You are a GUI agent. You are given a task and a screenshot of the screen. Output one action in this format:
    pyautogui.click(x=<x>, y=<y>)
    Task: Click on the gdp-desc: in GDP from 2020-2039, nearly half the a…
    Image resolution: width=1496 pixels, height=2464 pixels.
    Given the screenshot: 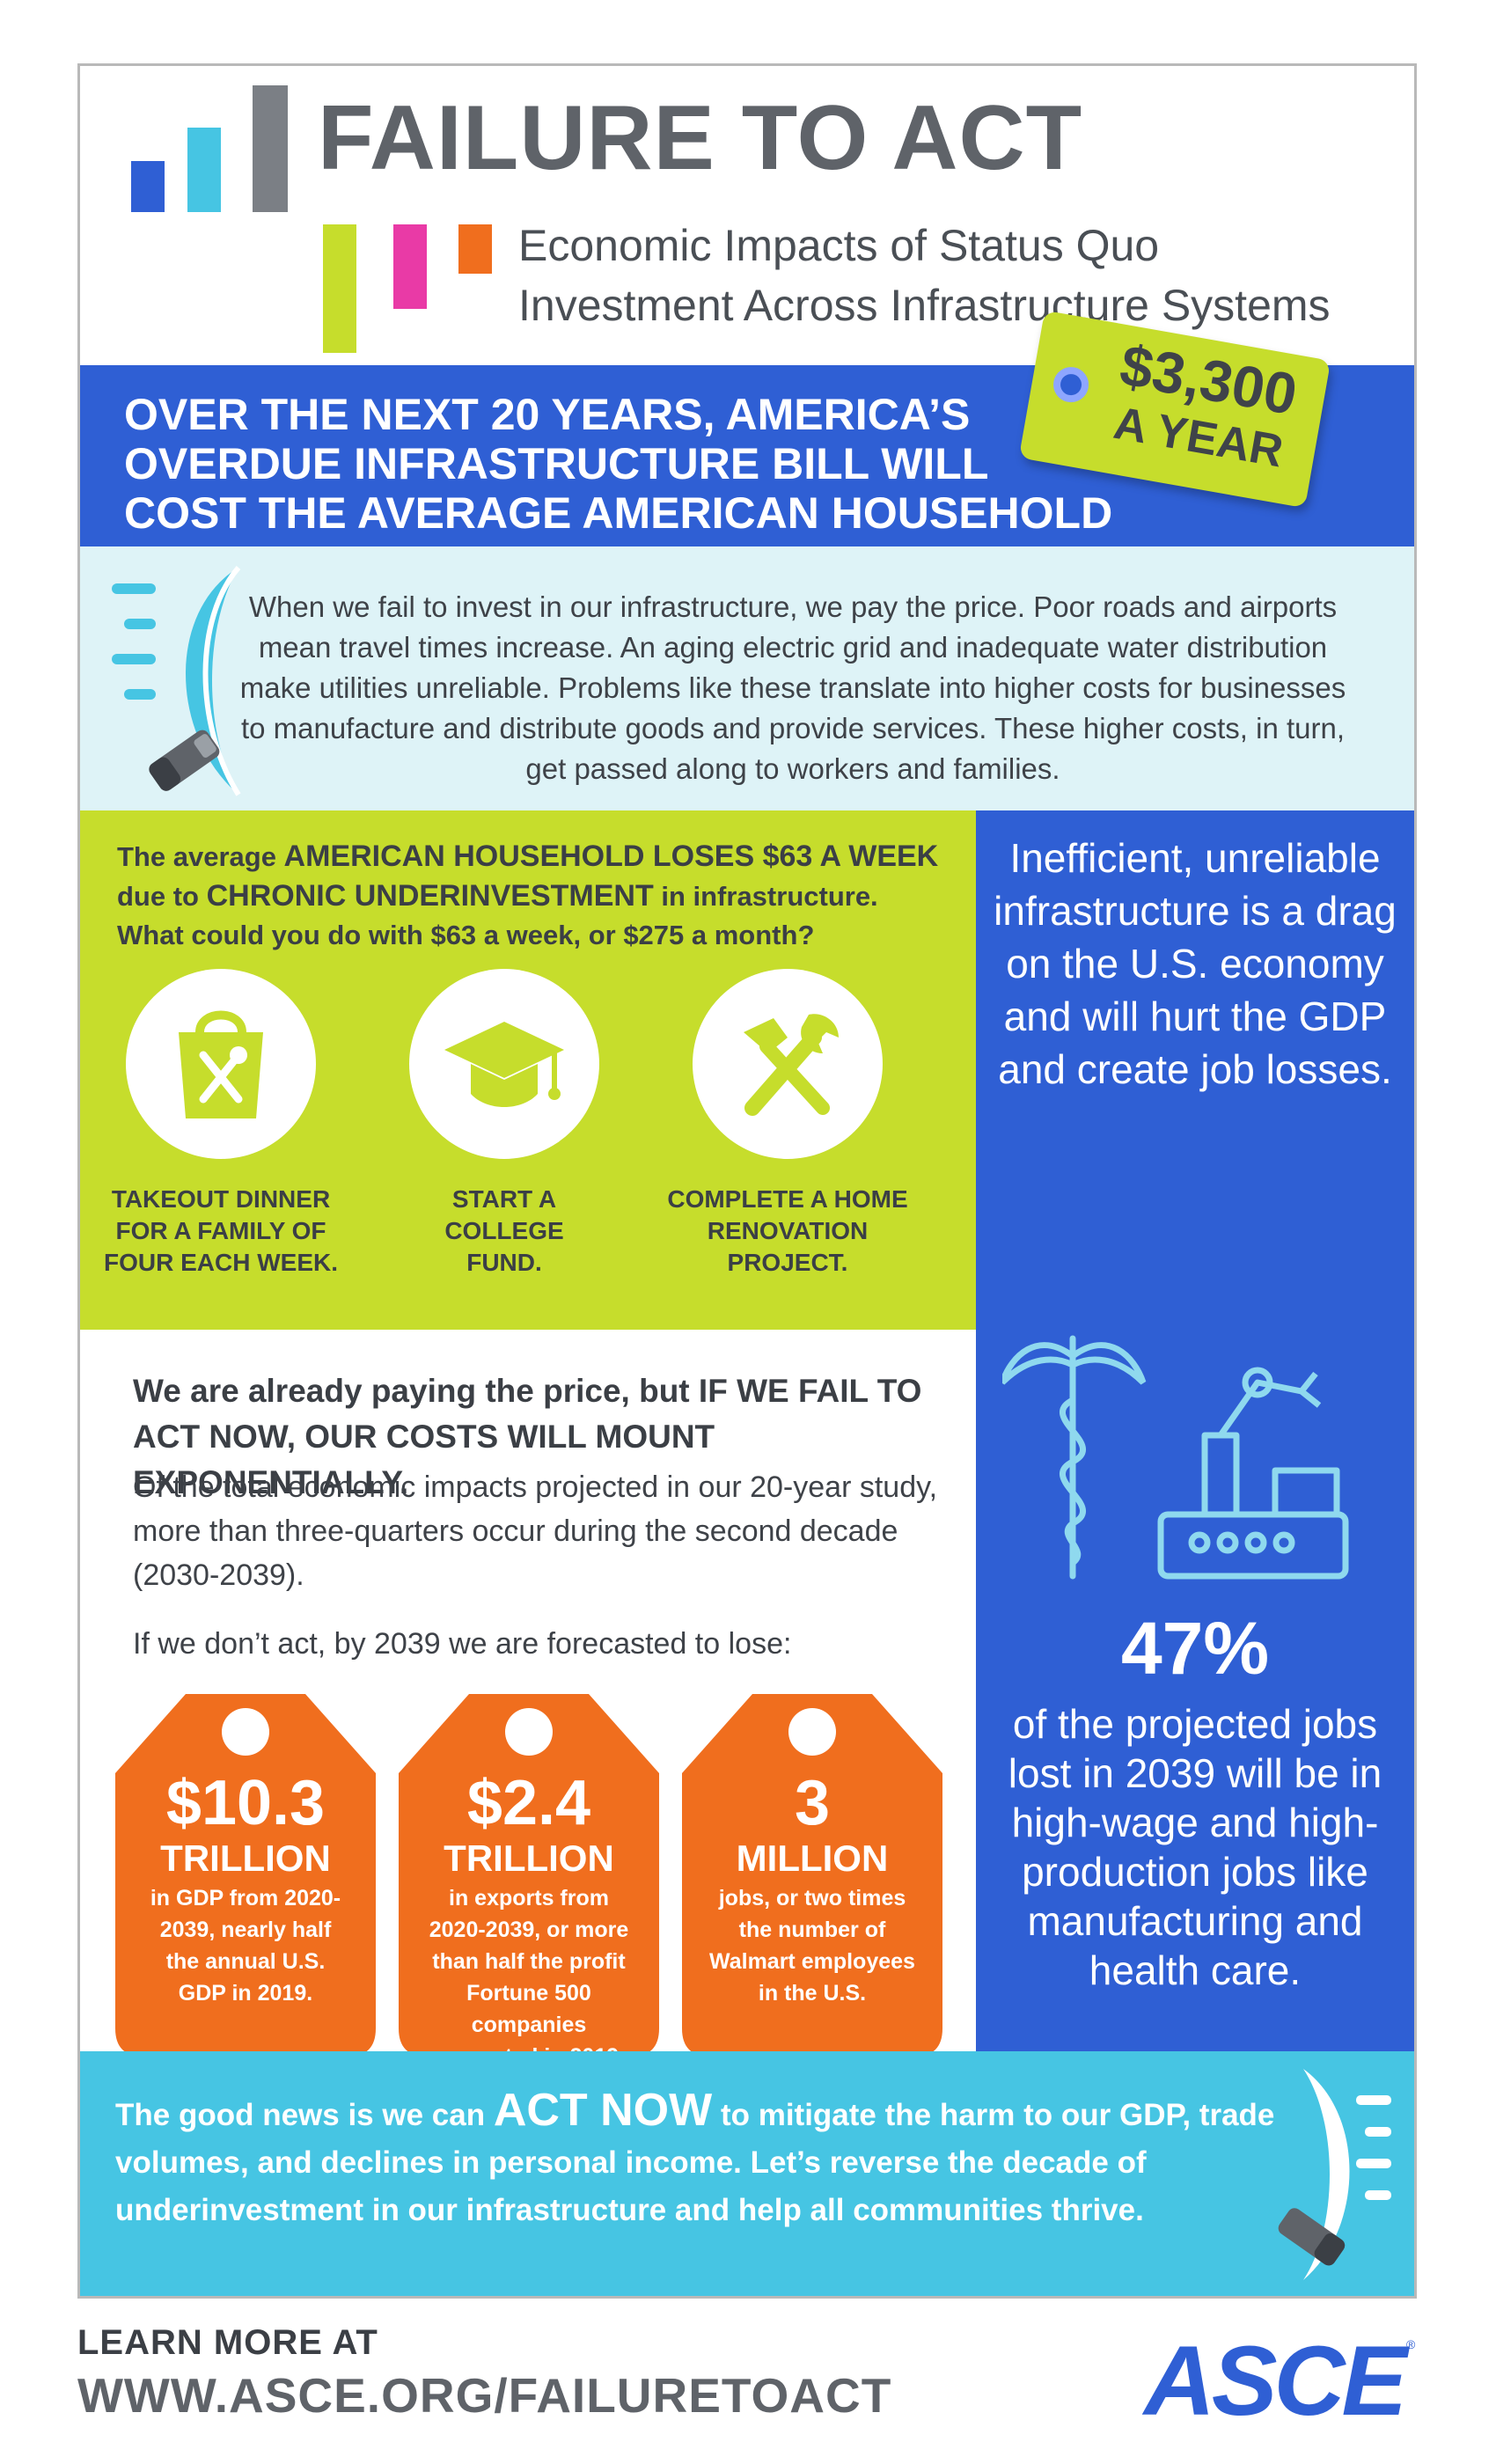 What is the action you would take?
    pyautogui.click(x=246, y=1946)
    